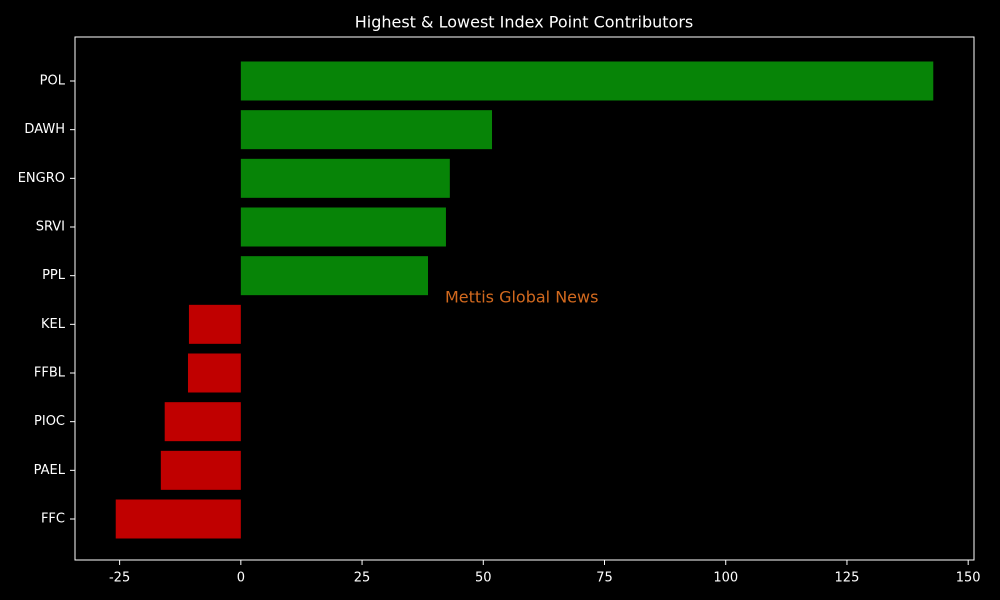 This screenshot has width=1000, height=600. Describe the element at coordinates (49, 421) in the screenshot. I see `y-tick-label: PIOC` at that location.